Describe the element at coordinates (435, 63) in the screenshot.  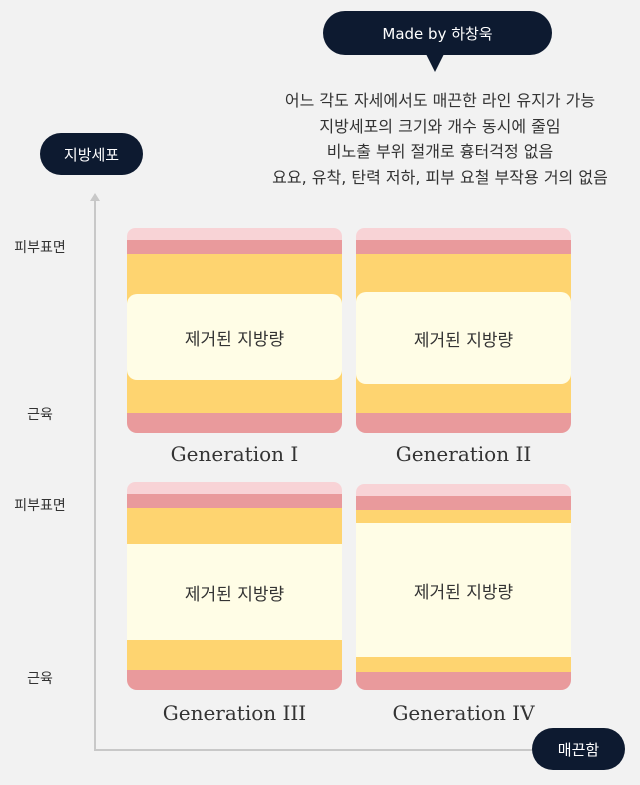
I see `credit-bubble-tail` at that location.